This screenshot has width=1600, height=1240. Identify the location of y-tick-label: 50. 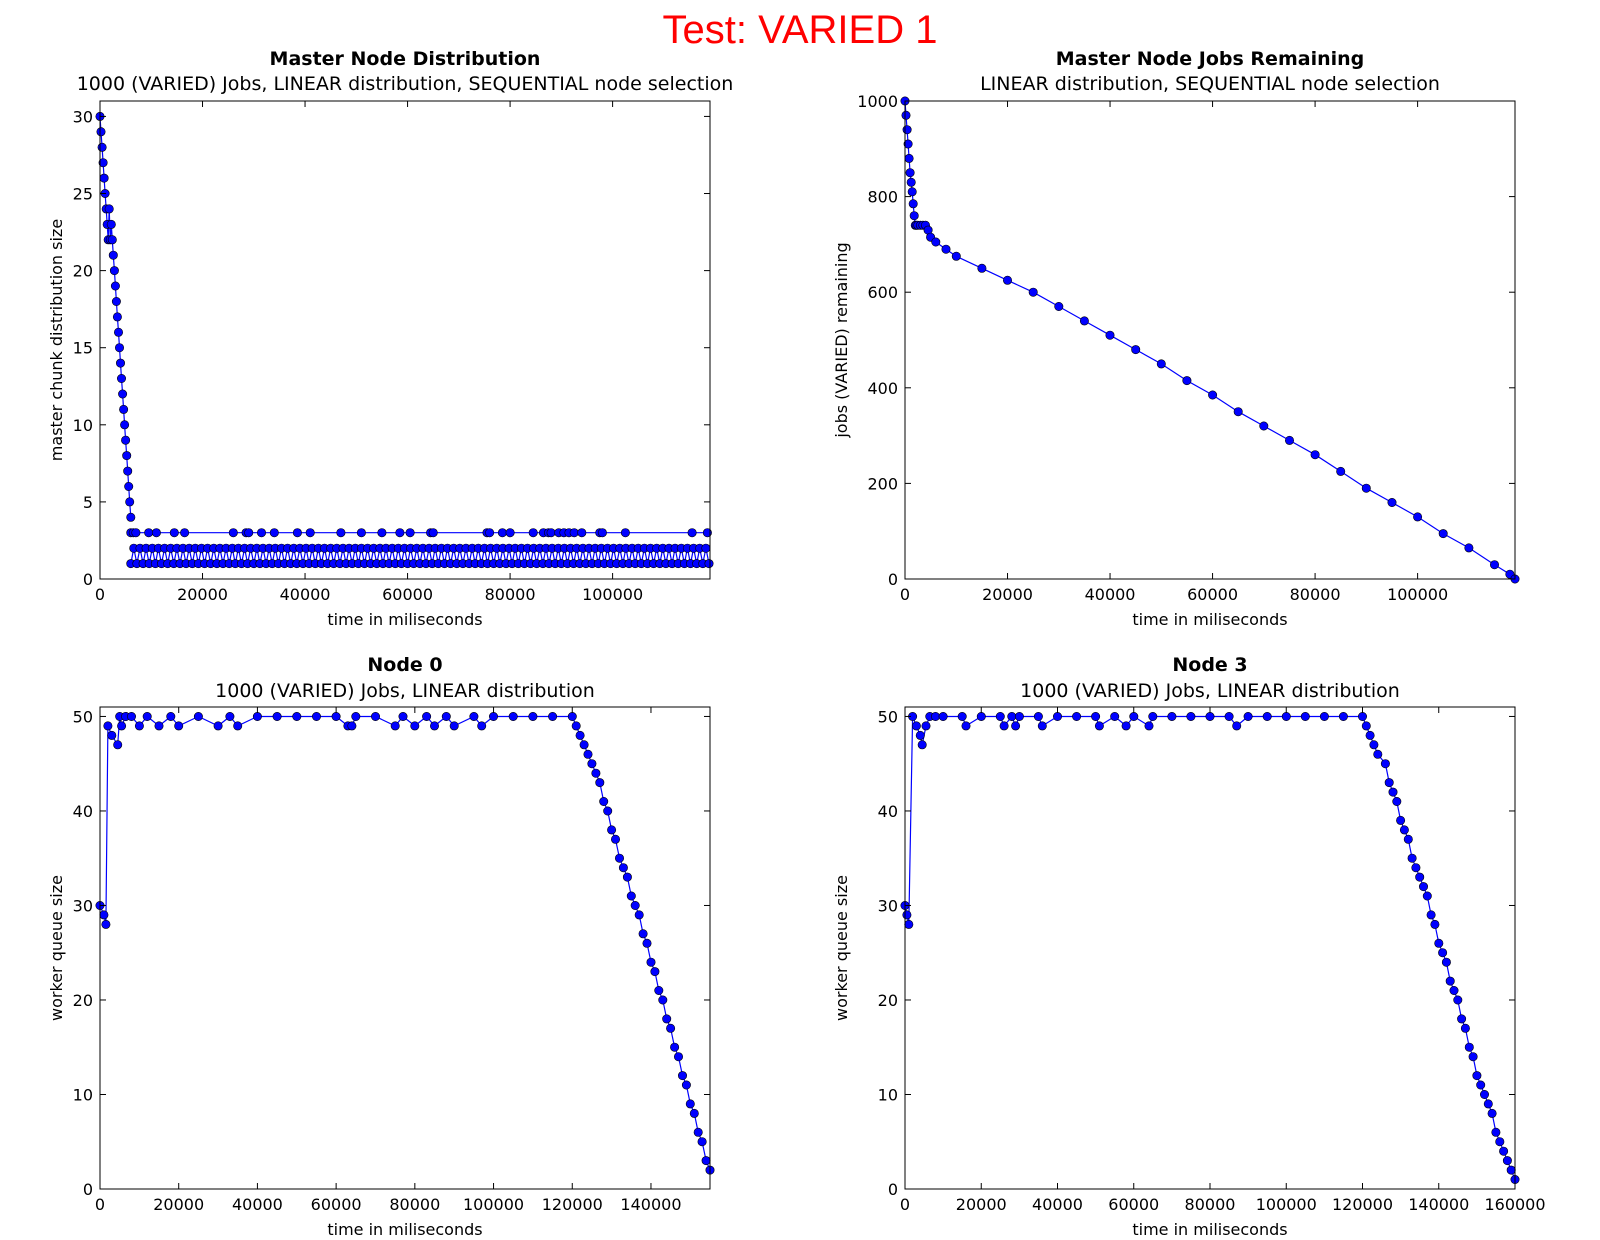
(888, 716).